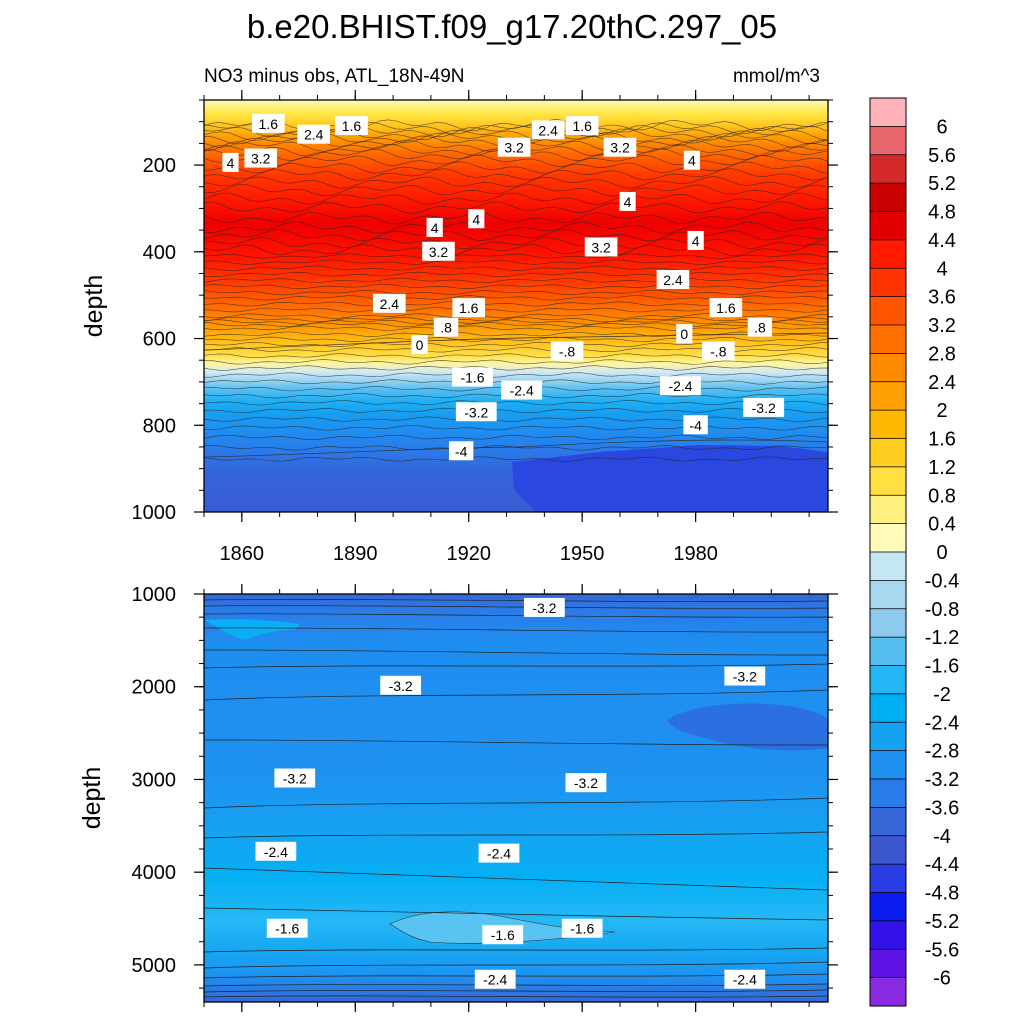 The image size is (1024, 1024). I want to click on contour-label: -1.6, so click(503, 935).